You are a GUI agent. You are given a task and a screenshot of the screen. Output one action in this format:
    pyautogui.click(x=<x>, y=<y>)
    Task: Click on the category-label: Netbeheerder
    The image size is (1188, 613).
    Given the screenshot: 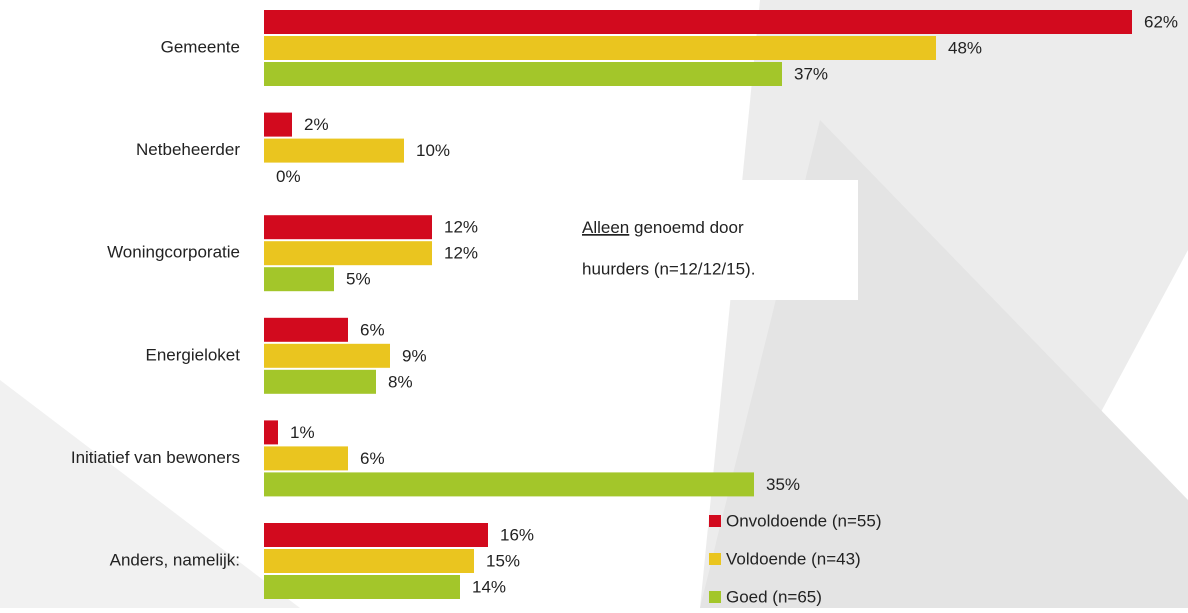 What is the action you would take?
    pyautogui.click(x=188, y=149)
    